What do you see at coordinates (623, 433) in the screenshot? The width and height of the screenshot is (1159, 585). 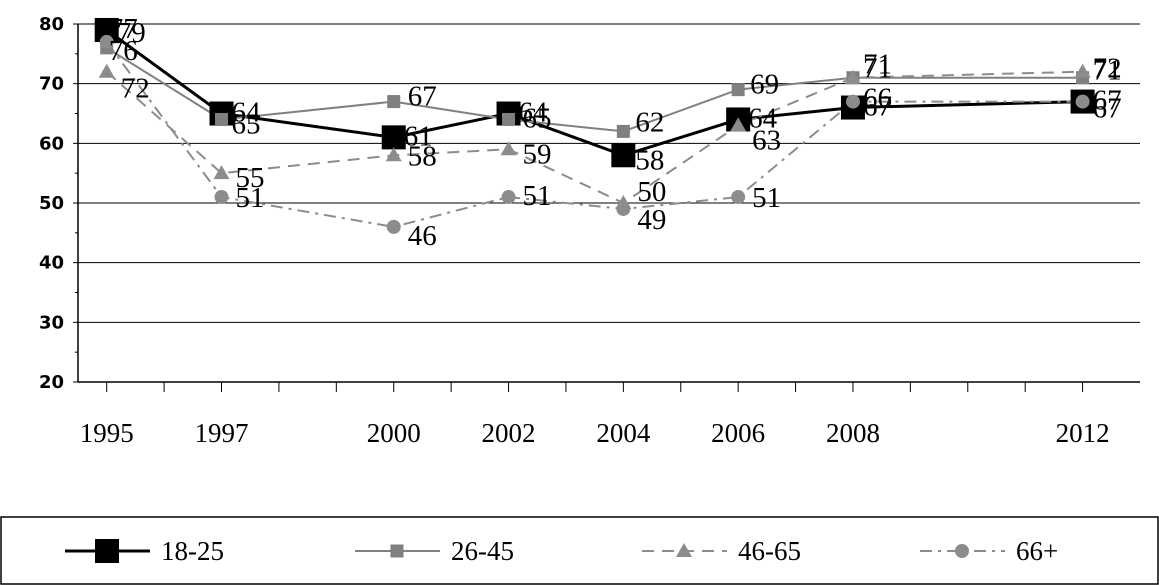 I see `x-tick-label: 2004` at bounding box center [623, 433].